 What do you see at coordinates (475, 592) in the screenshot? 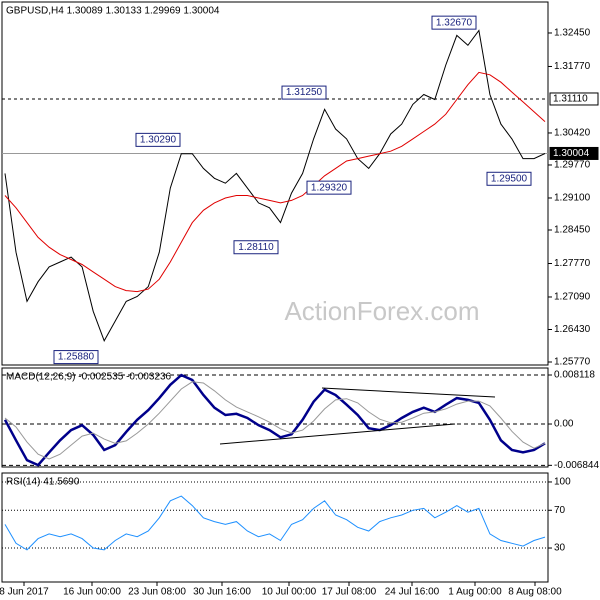
I see `x-tick-label: 1 Aug 00:00` at bounding box center [475, 592].